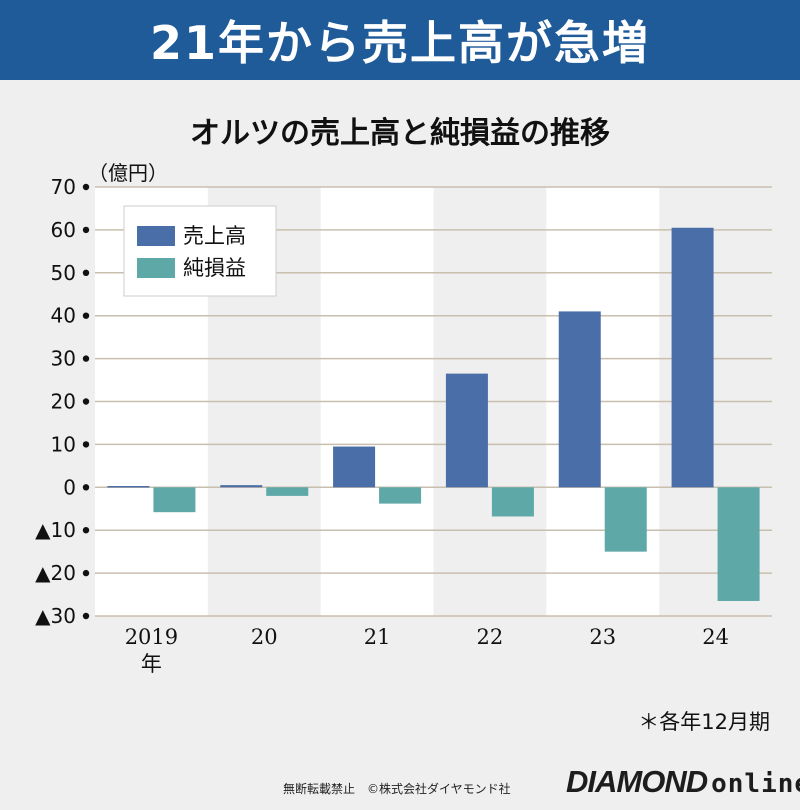  What do you see at coordinates (69, 487) in the screenshot?
I see `y-tick-label: 0` at bounding box center [69, 487].